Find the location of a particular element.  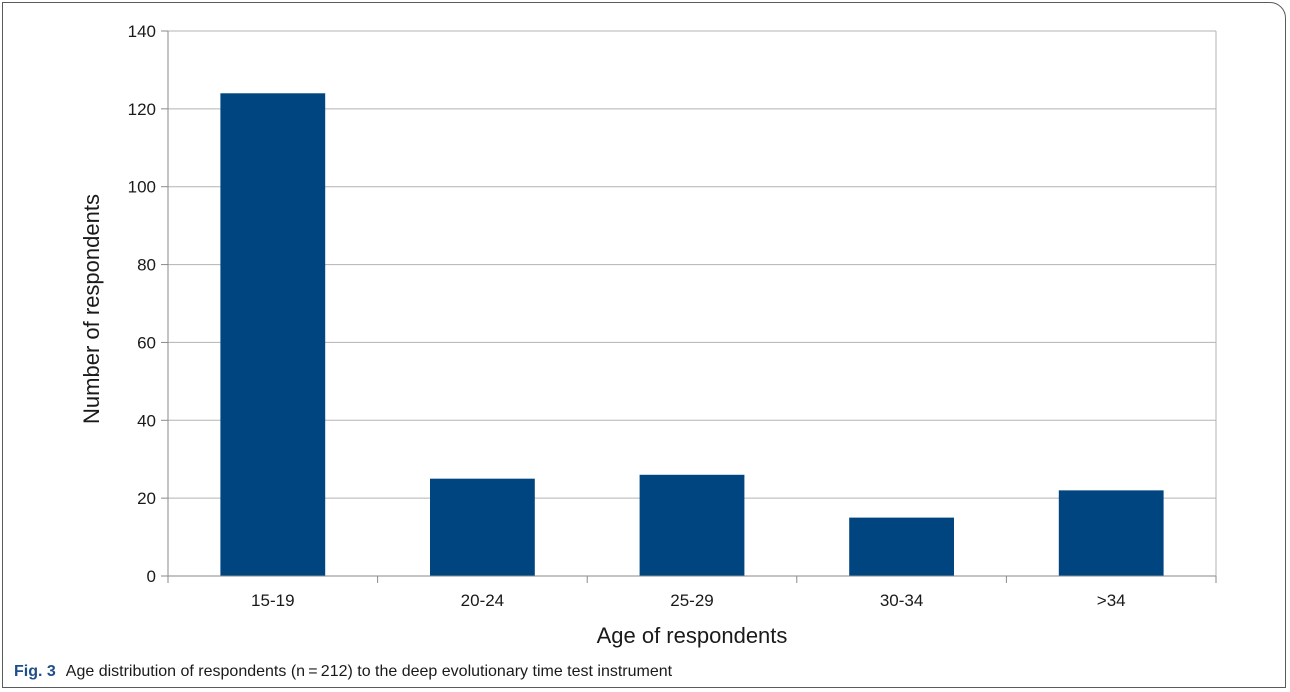

y-tick-label: 140 is located at coordinates (142, 31).